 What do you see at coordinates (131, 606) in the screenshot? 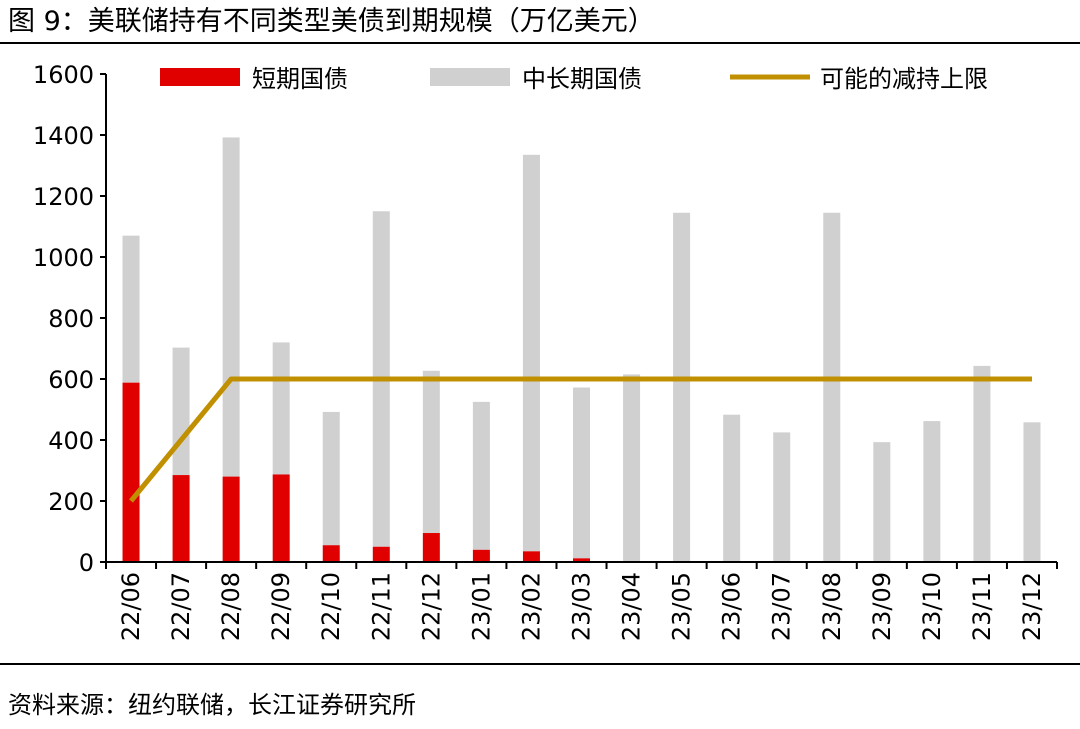
I see `x-tick-label: 22/06` at bounding box center [131, 606].